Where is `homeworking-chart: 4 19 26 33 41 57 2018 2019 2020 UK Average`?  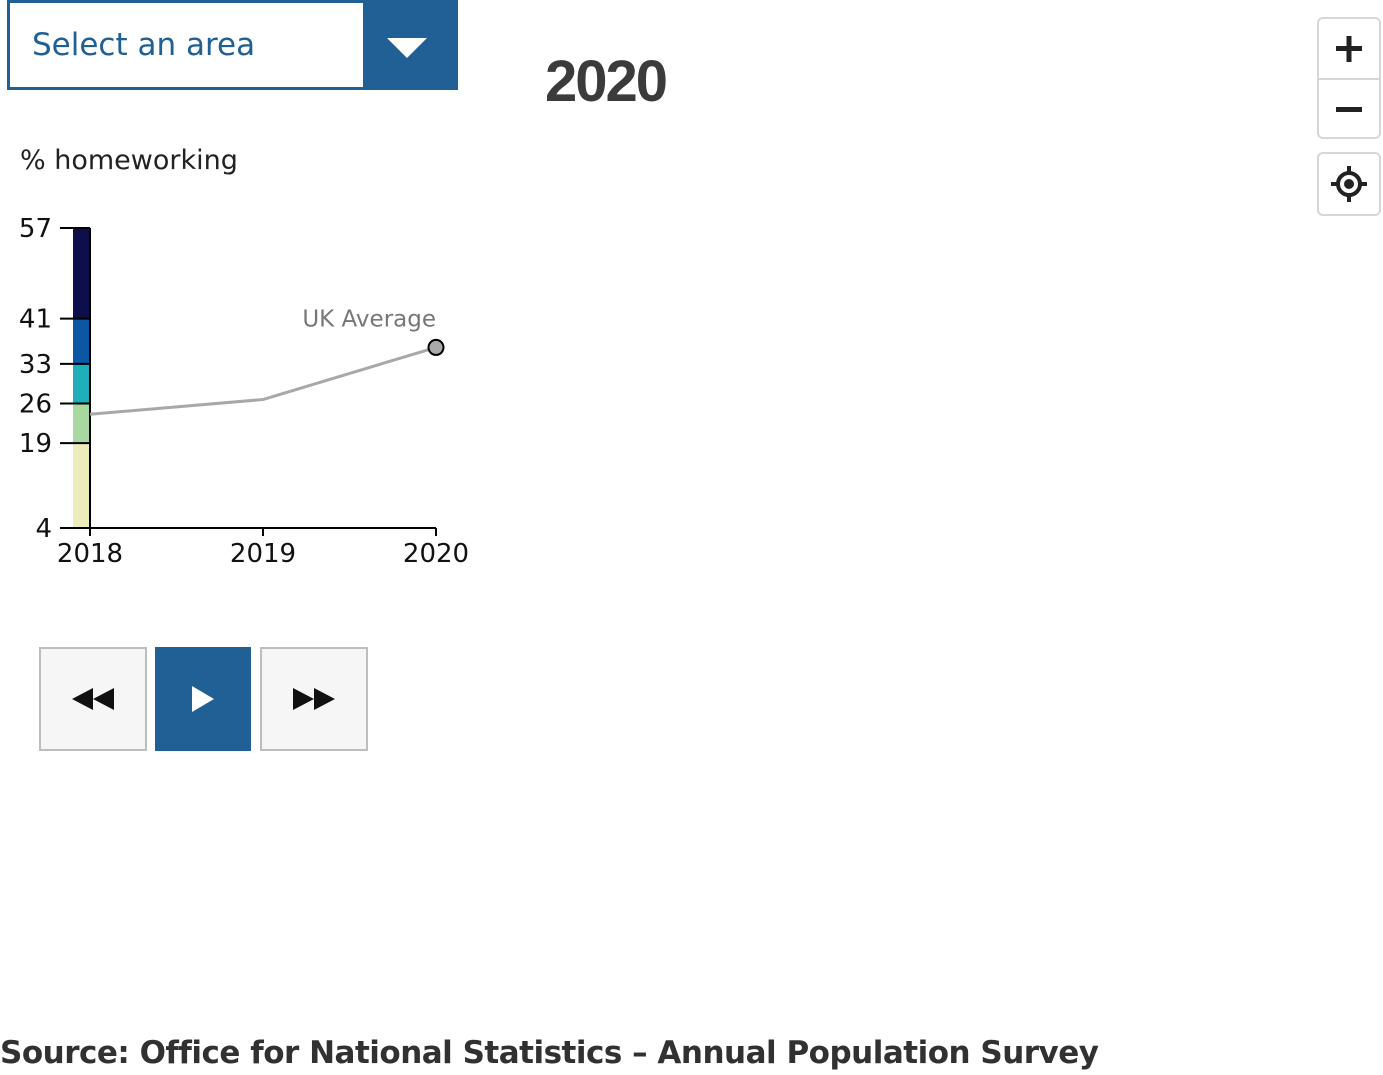 homeworking-chart: 4 19 26 33 41 57 2018 2019 2020 UK Average is located at coordinates (244, 391).